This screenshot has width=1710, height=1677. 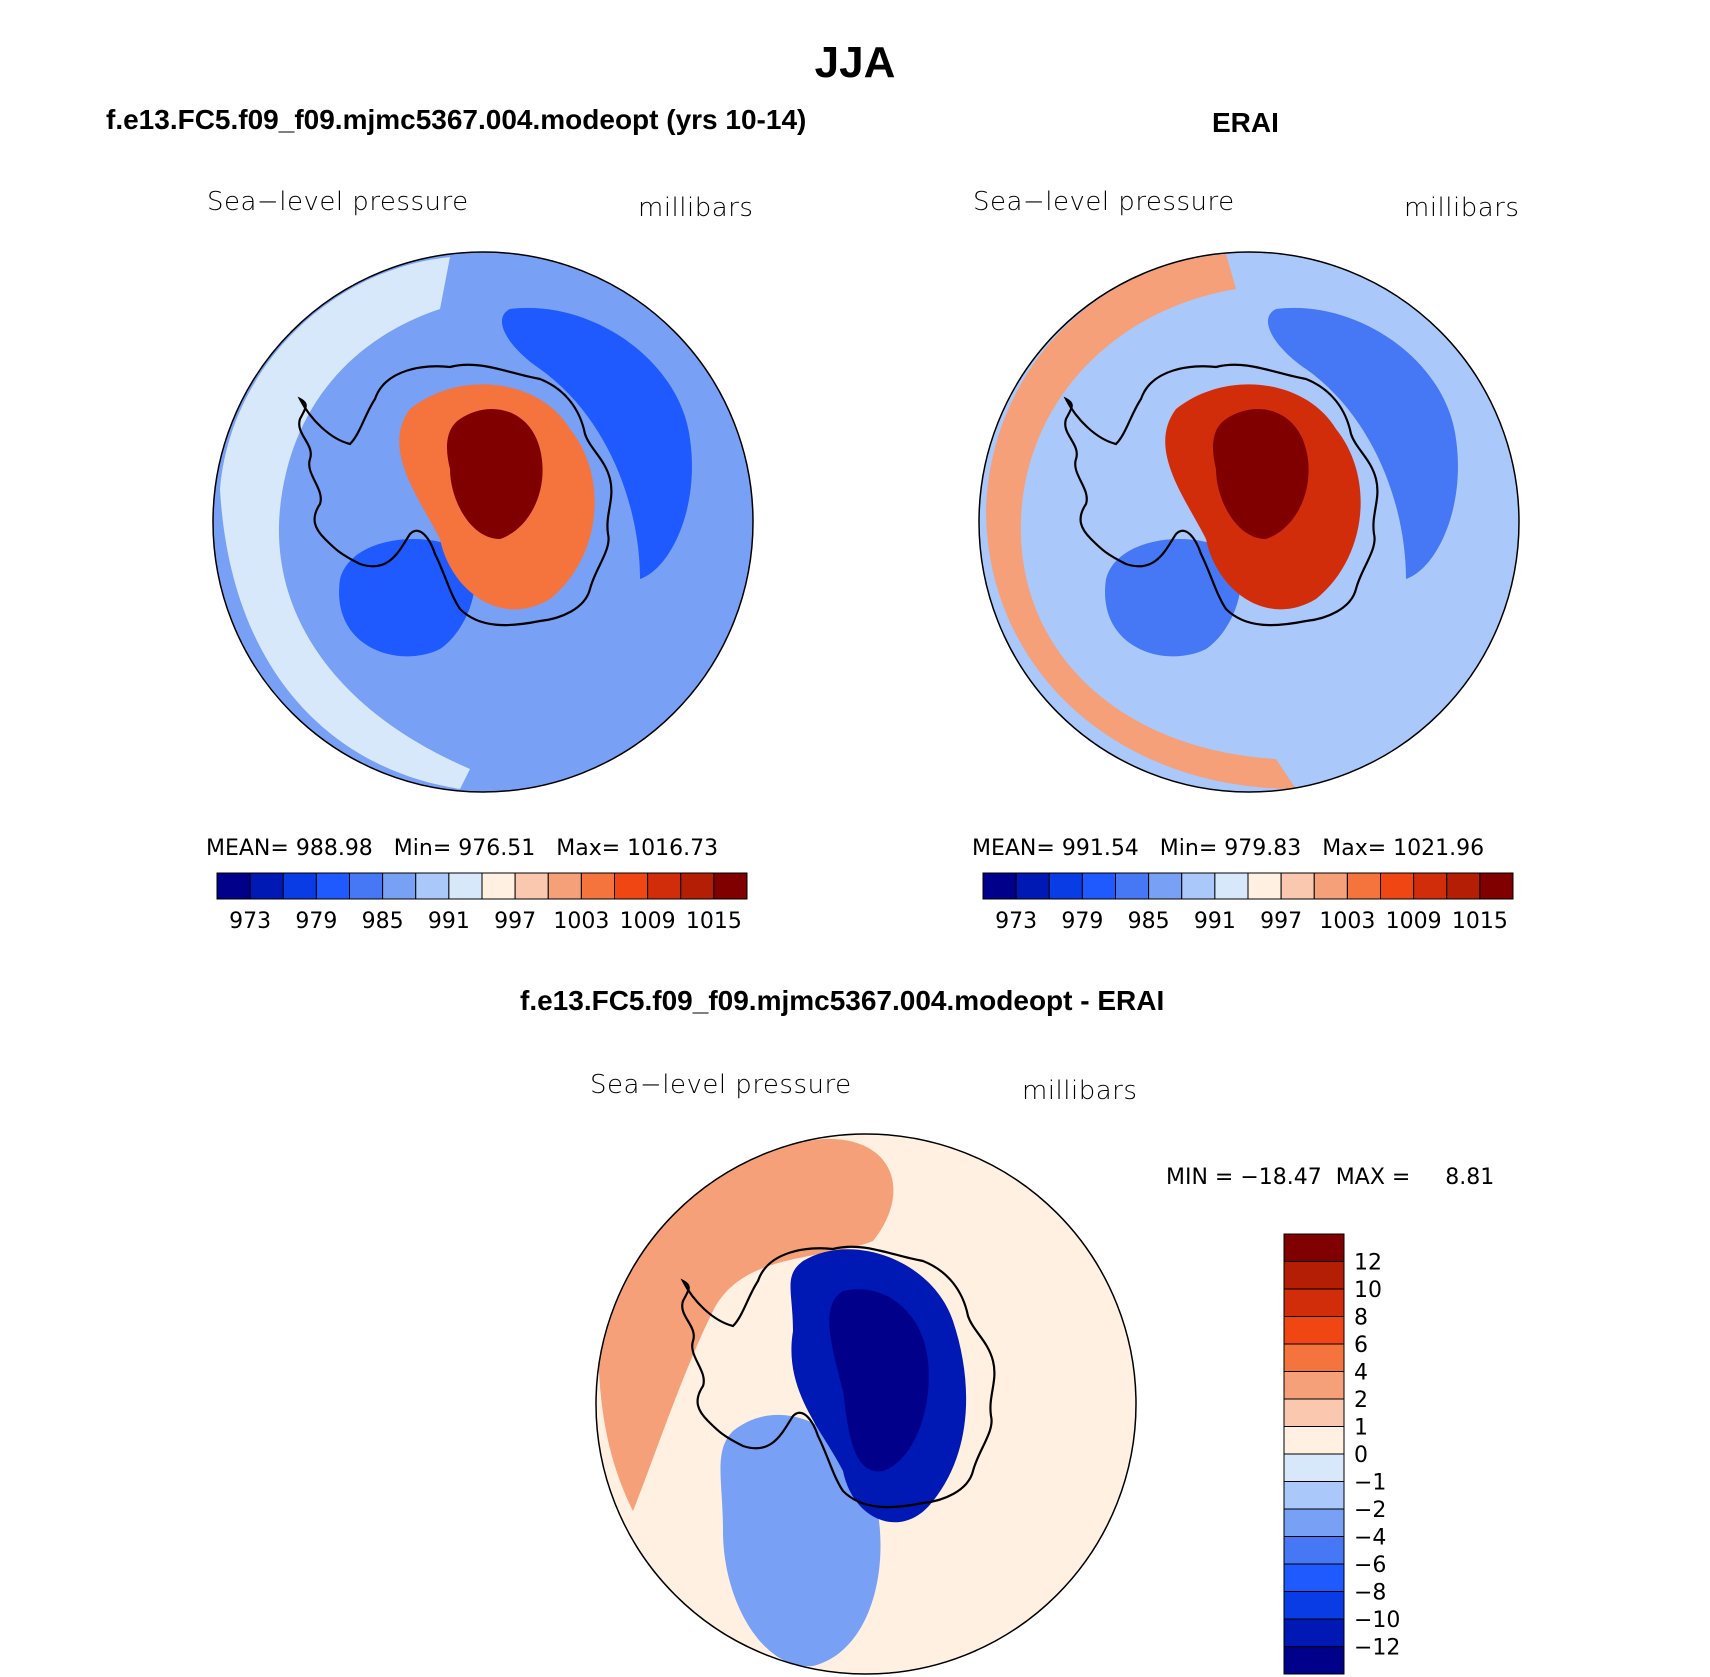 What do you see at coordinates (696, 208) in the screenshot?
I see `panel-1-units: millibars` at bounding box center [696, 208].